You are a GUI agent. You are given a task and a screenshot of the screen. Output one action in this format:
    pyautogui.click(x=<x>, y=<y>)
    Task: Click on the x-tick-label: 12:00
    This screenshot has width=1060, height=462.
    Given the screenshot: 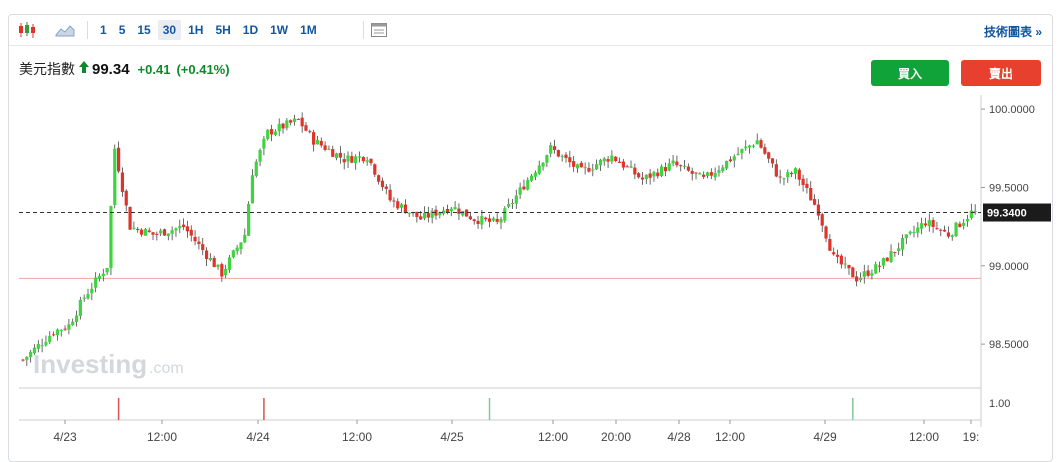 What is the action you would take?
    pyautogui.click(x=357, y=437)
    